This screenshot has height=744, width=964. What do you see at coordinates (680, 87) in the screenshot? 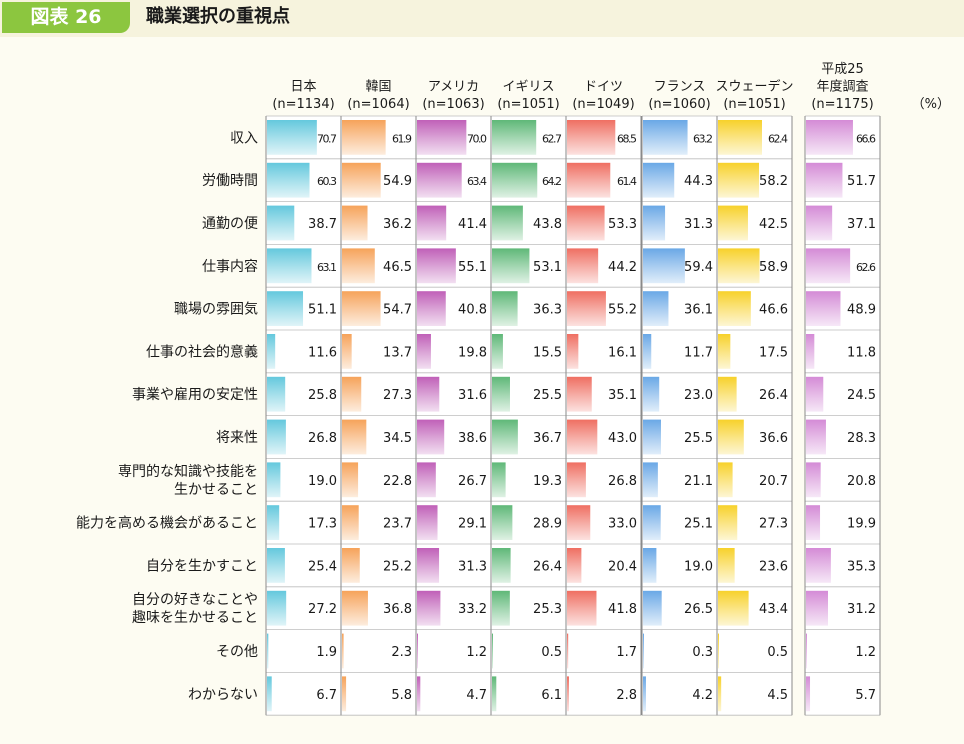
I see `series-name-label: フランス` at bounding box center [680, 87].